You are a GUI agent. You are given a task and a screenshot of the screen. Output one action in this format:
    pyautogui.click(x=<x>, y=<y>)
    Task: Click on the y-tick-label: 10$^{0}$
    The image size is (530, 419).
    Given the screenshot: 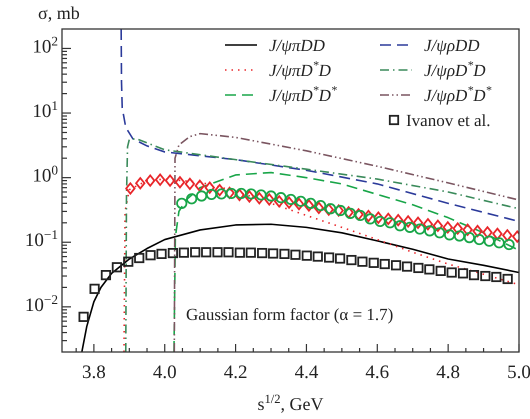 What is the action you would take?
    pyautogui.click(x=45, y=174)
    